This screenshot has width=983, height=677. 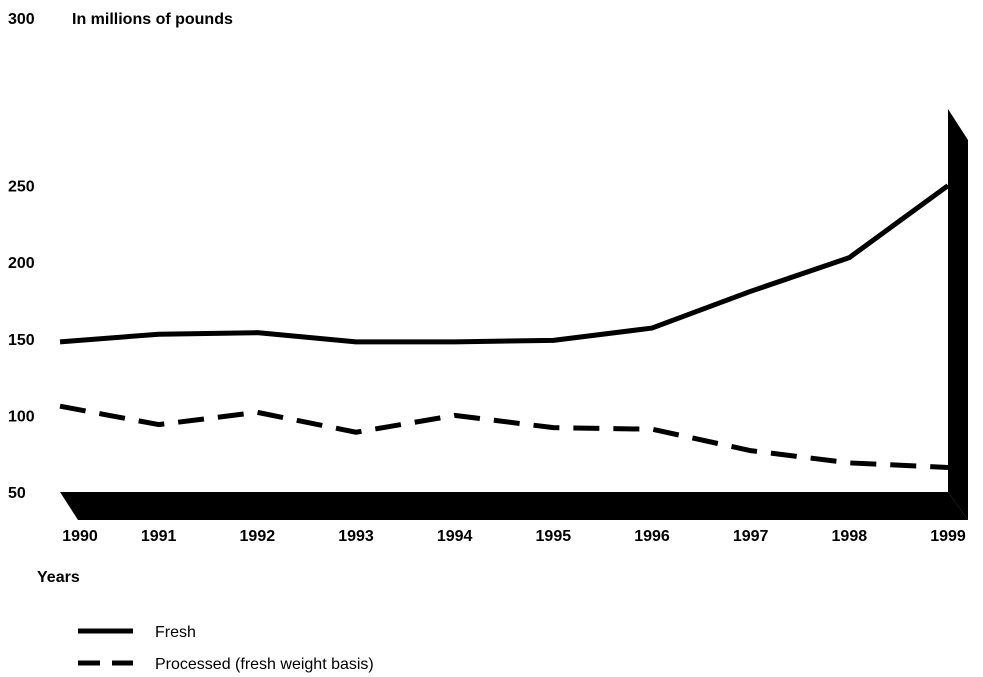 What do you see at coordinates (17, 493) in the screenshot?
I see `y-tick-label: 50` at bounding box center [17, 493].